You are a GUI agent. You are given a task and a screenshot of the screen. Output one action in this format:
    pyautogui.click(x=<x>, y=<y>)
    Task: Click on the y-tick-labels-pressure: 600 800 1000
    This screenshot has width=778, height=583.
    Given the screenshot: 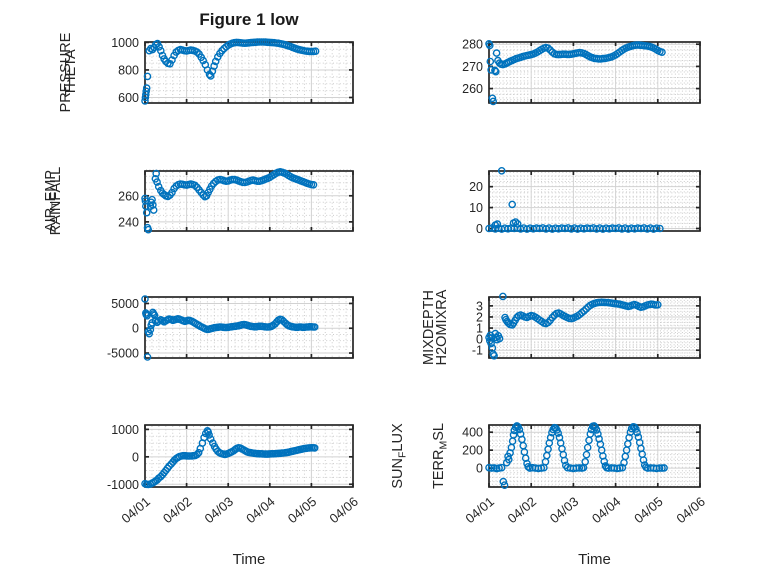 What is the action you would take?
    pyautogui.click(x=125, y=70)
    